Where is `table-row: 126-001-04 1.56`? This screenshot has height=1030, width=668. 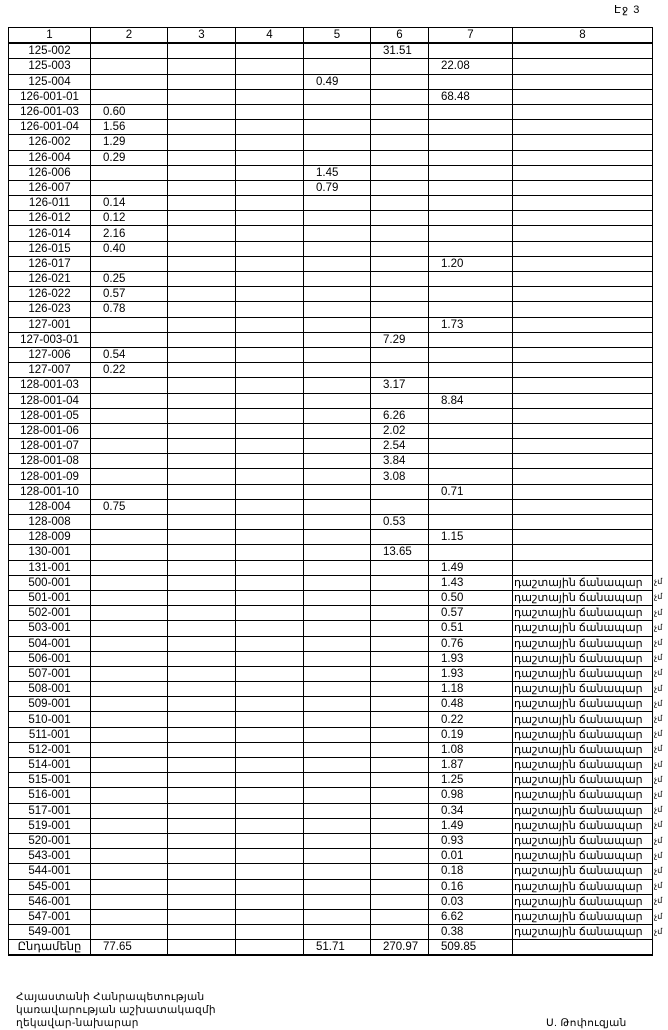
table-row: 126-001-04 1.56 is located at coordinates (330, 127).